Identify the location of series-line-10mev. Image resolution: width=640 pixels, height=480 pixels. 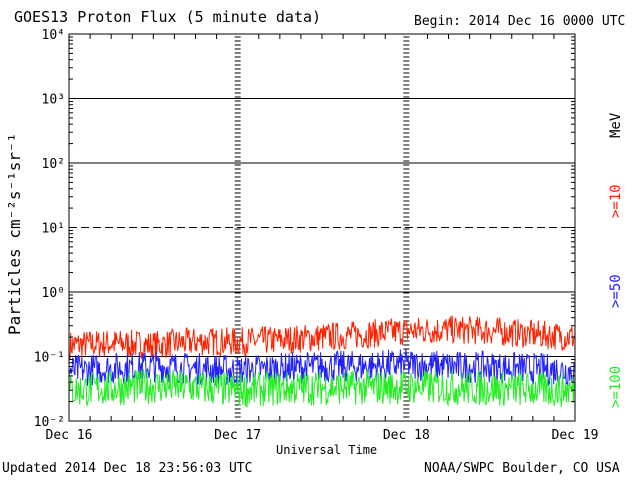
(322, 337).